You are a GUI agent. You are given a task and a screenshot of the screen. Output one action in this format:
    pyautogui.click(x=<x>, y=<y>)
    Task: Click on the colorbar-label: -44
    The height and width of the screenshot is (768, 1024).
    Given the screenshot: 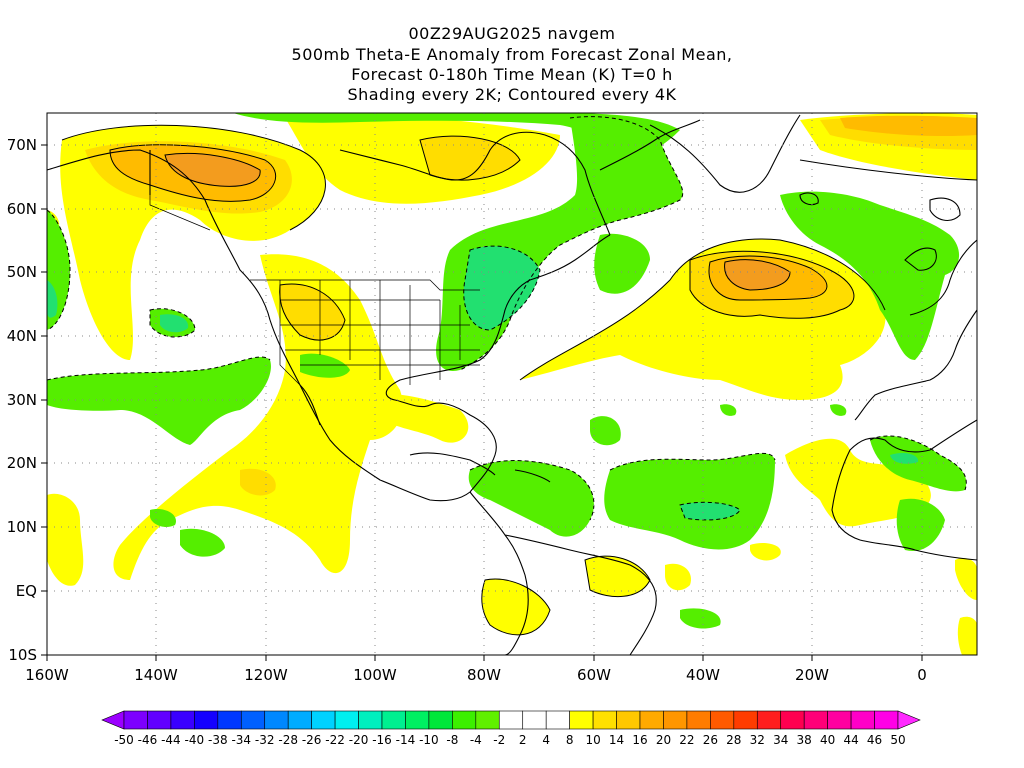 What is the action you would take?
    pyautogui.click(x=171, y=740)
    